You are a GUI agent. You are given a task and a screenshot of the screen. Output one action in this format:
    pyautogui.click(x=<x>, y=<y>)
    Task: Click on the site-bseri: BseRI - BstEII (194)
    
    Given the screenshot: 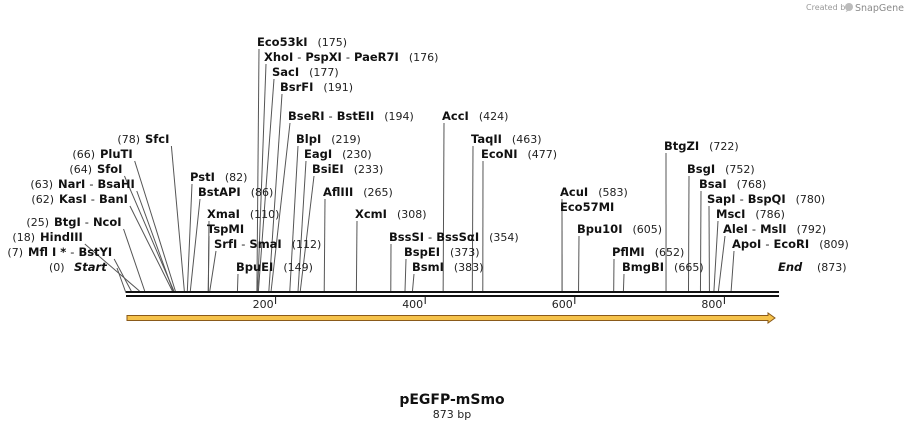 What is the action you would take?
    pyautogui.click(x=351, y=116)
    